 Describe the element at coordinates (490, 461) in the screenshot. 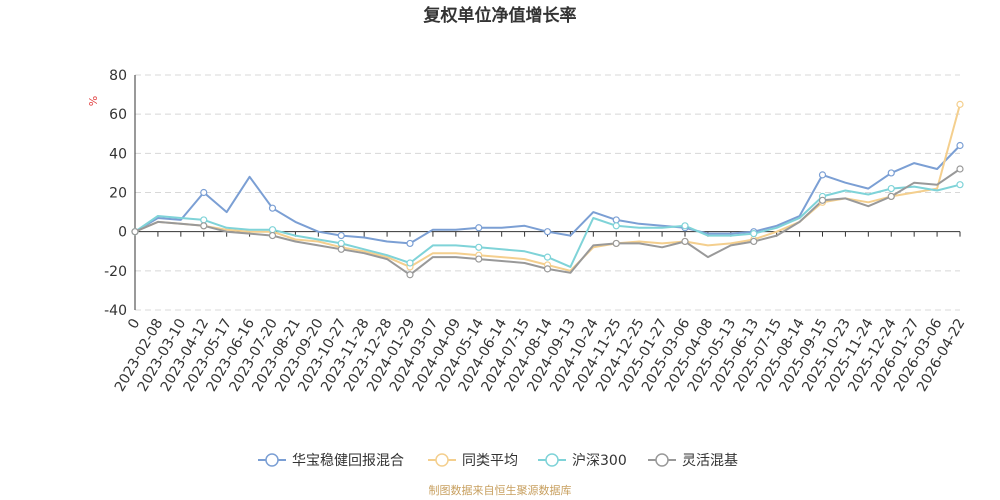

I see `legend-label: 同类平均` at that location.